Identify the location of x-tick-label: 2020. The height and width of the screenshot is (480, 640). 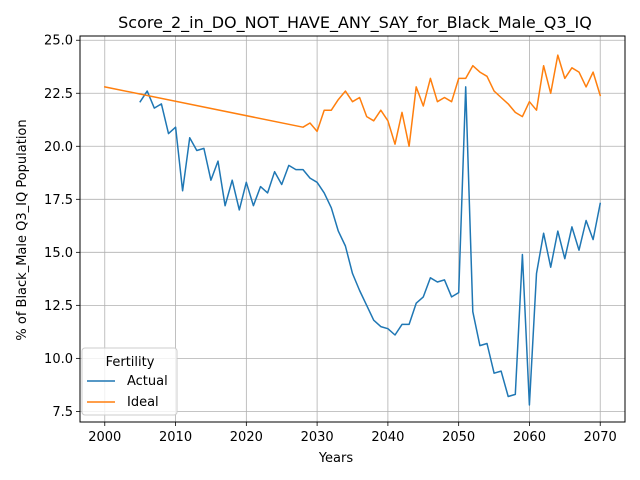
(246, 437).